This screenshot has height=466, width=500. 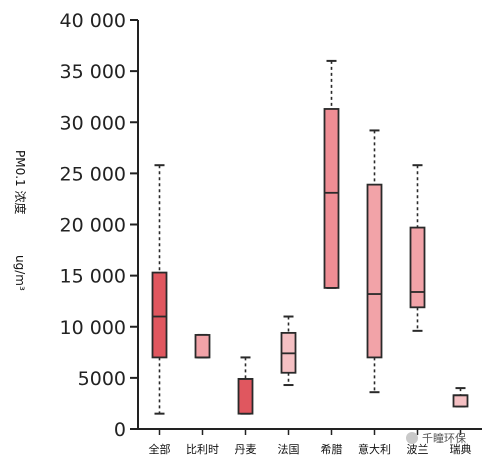 What do you see at coordinates (310, 442) in the screenshot?
I see `x-axis: 全部 比利时 丹麦 法国 希腊 意大利 波兰 瑞典` at bounding box center [310, 442].